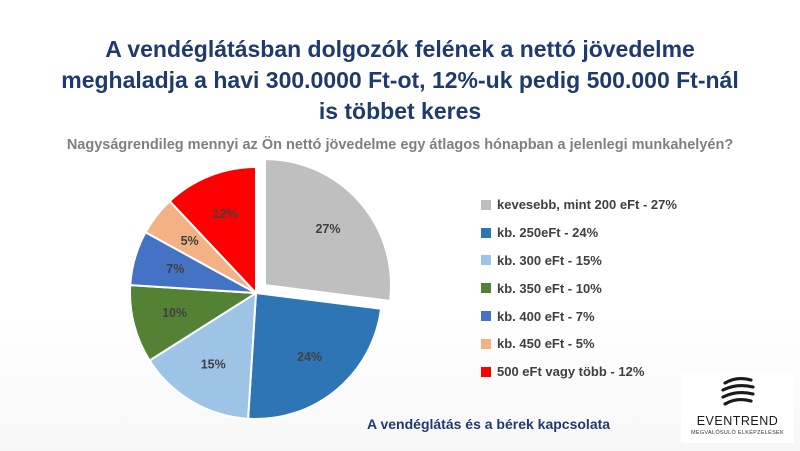  I want to click on legend-item: kb. 300 eFt - 15%, so click(579, 261).